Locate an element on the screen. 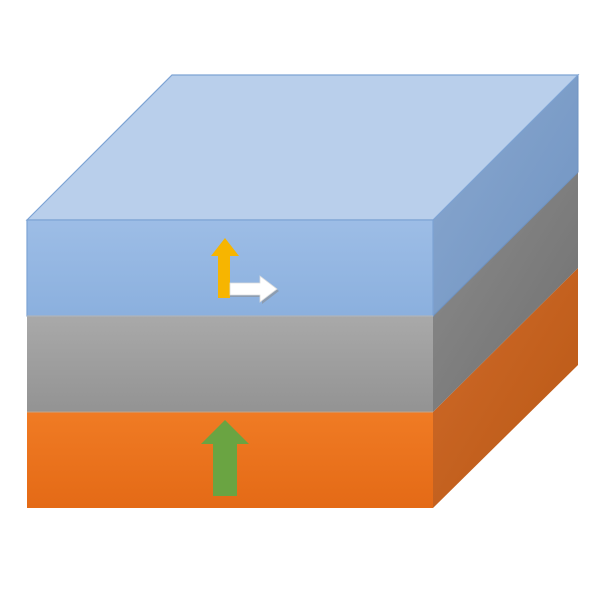 Image resolution: width=600 pixels, height=600 pixels. middle-layer-side-face is located at coordinates (505, 292).